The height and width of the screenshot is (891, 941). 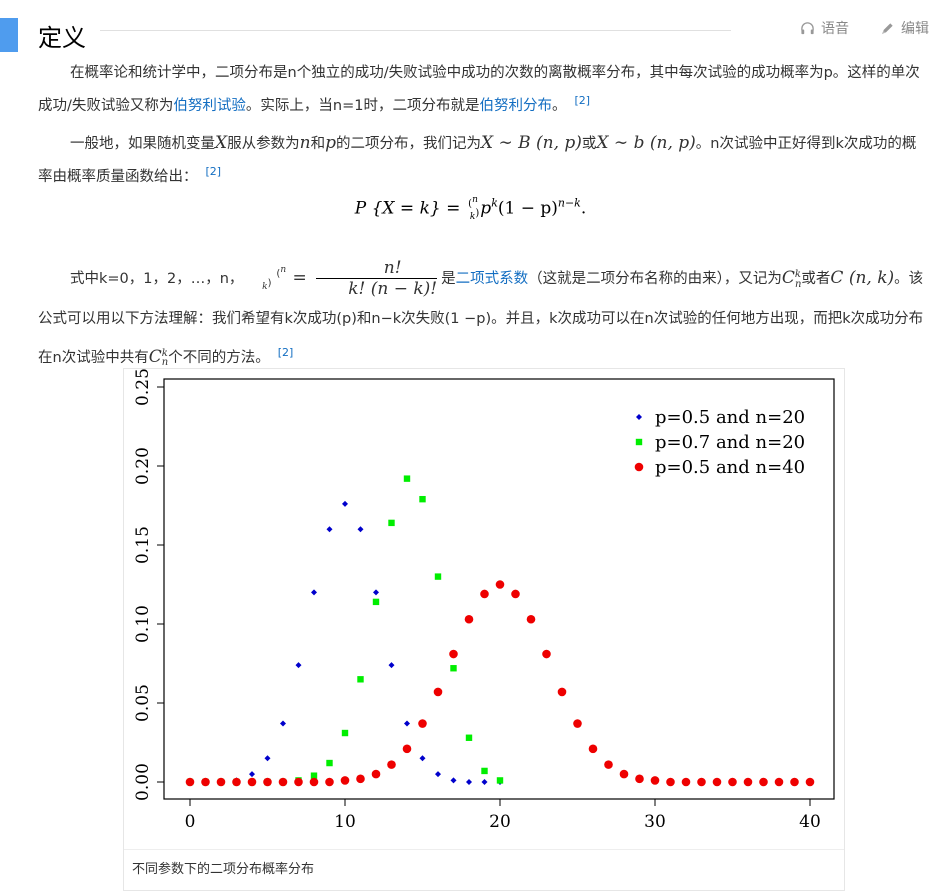 What do you see at coordinates (500, 822) in the screenshot?
I see `x-tick-label: 20` at bounding box center [500, 822].